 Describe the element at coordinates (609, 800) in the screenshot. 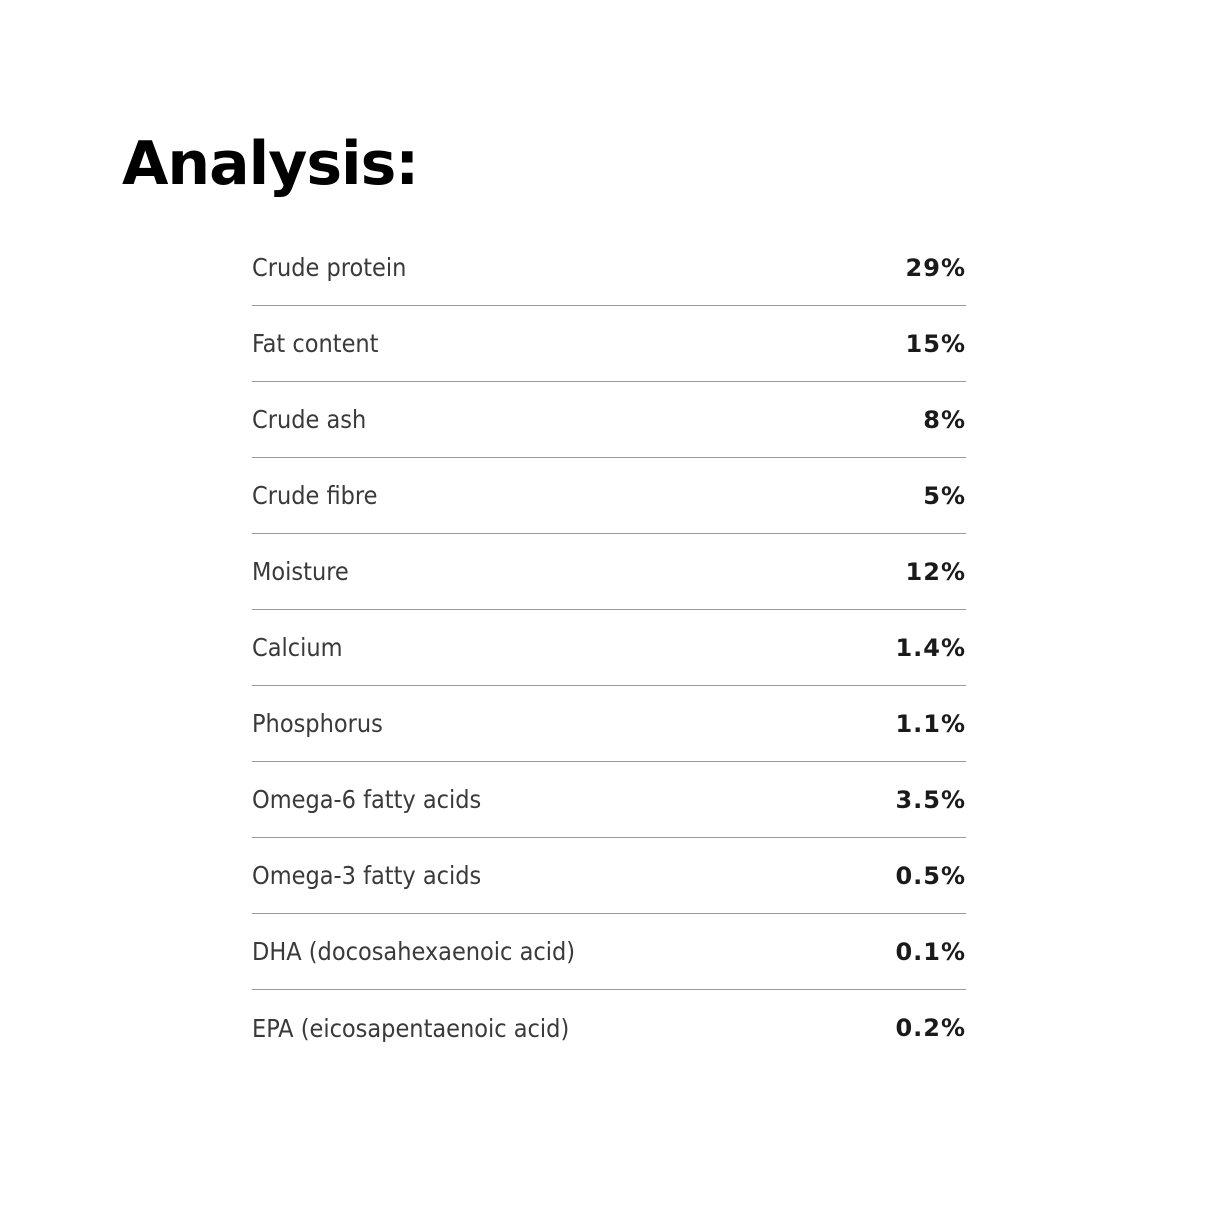

I see `table-row: Omega-6 fatty acids 3.5%` at that location.